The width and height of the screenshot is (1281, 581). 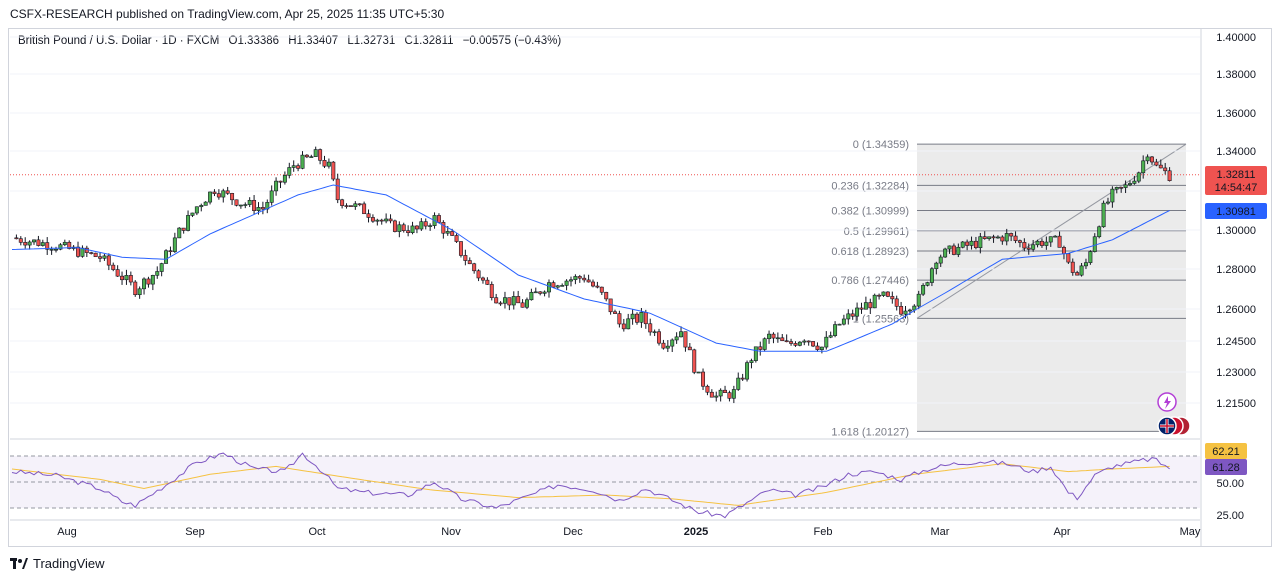 What do you see at coordinates (1174, 426) in the screenshot?
I see `country-flags-icon` at bounding box center [1174, 426].